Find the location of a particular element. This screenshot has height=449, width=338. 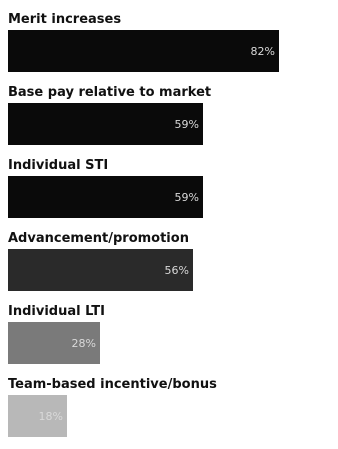

value-label: 82% is located at coordinates (263, 51).